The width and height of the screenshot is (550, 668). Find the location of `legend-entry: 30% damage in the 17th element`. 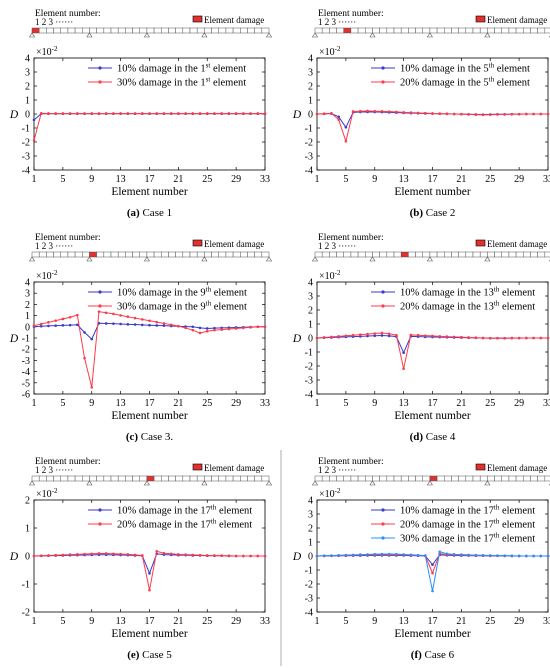

legend-entry: 30% damage in the 17th element is located at coordinates (467, 538).